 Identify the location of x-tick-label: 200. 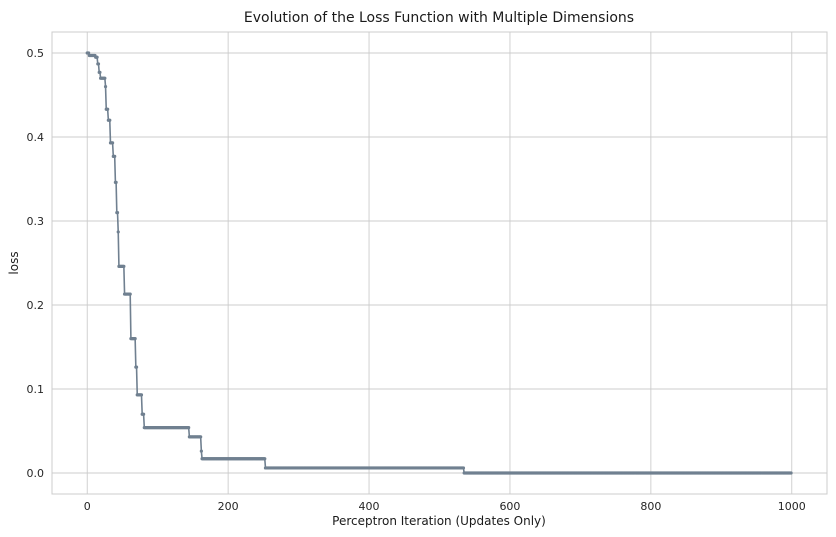
(228, 506).